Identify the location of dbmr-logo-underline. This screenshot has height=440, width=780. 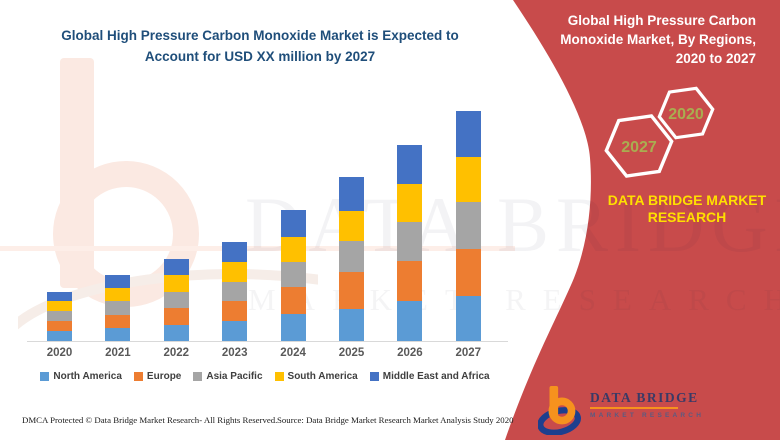
(634, 408).